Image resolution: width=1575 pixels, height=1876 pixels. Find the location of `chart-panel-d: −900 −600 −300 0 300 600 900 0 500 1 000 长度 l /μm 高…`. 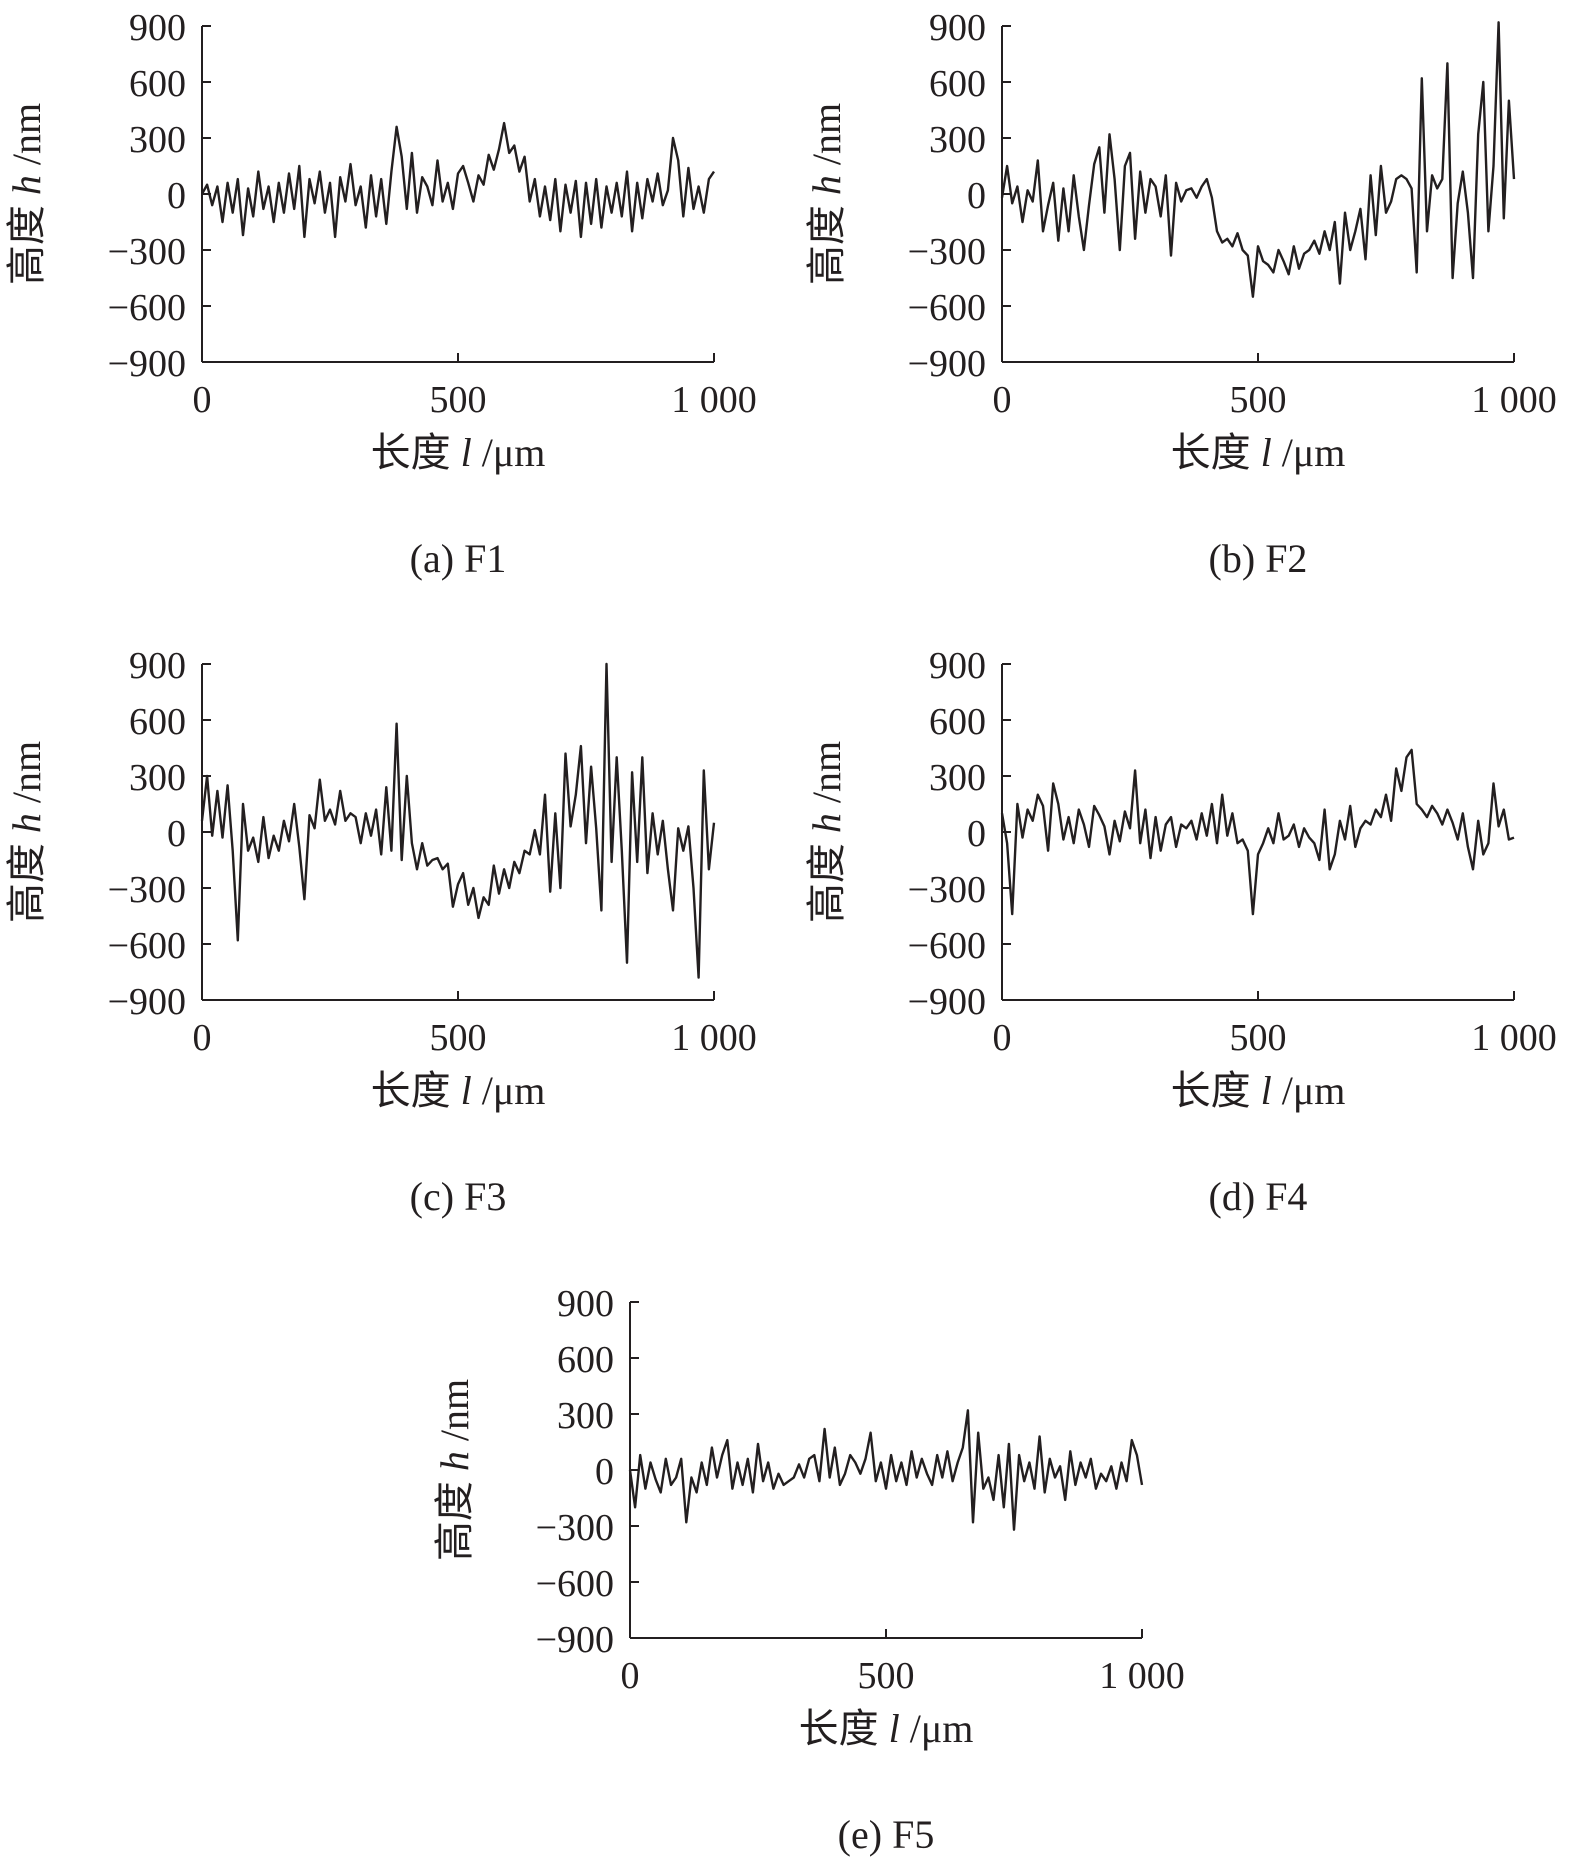

chart-panel-d: −900 −600 −300 0 300 600 900 0 500 1 000 长度 l /μm 高… is located at coordinates (1180, 932).